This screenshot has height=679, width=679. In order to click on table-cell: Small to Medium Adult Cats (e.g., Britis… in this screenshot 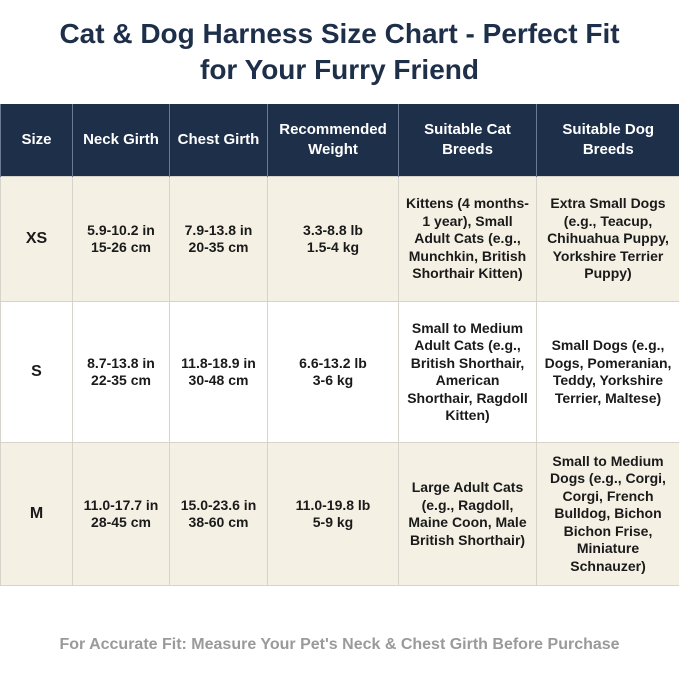, I will do `click(467, 372)`.